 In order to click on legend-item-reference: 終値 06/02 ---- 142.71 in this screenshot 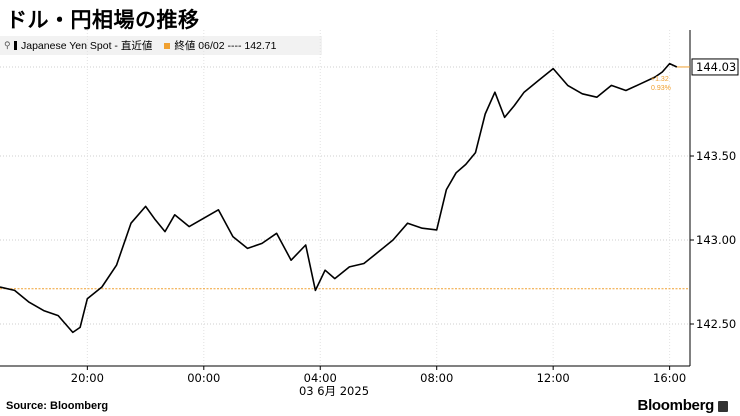, I will do `click(220, 45)`.